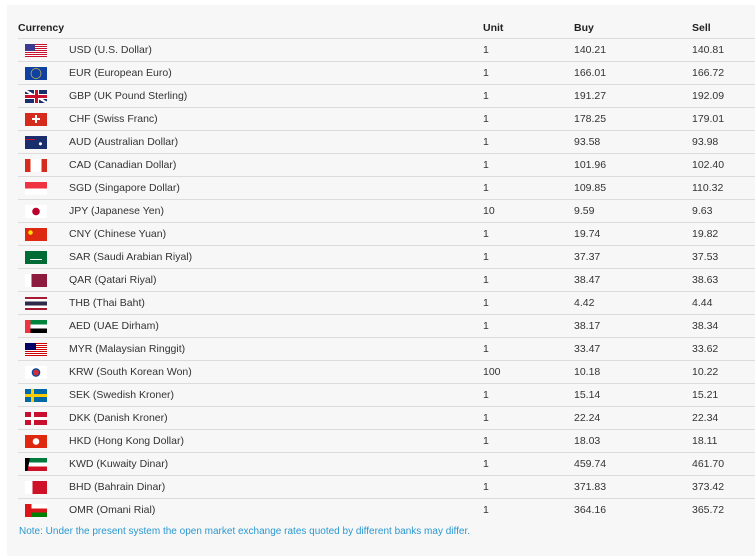 The width and height of the screenshot is (755, 556). Describe the element at coordinates (493, 27) in the screenshot. I see `header-unit: Unit` at that location.